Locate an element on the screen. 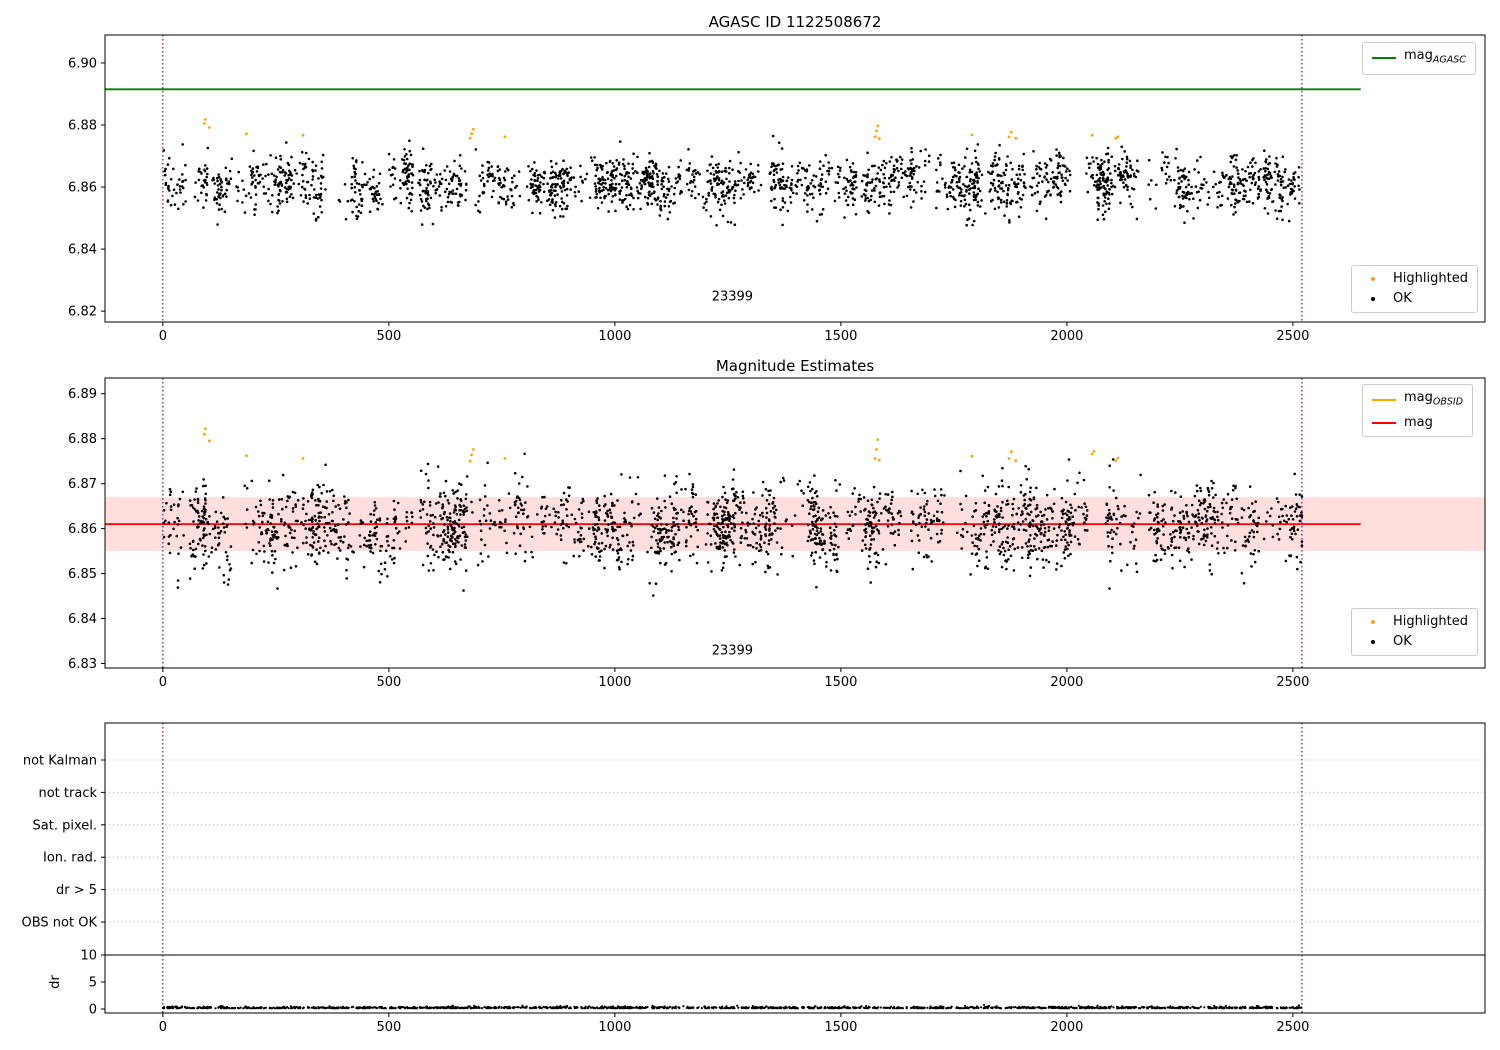 This screenshot has width=1500, height=1050. legend-item-mag-mean: mag is located at coordinates (1417, 423).